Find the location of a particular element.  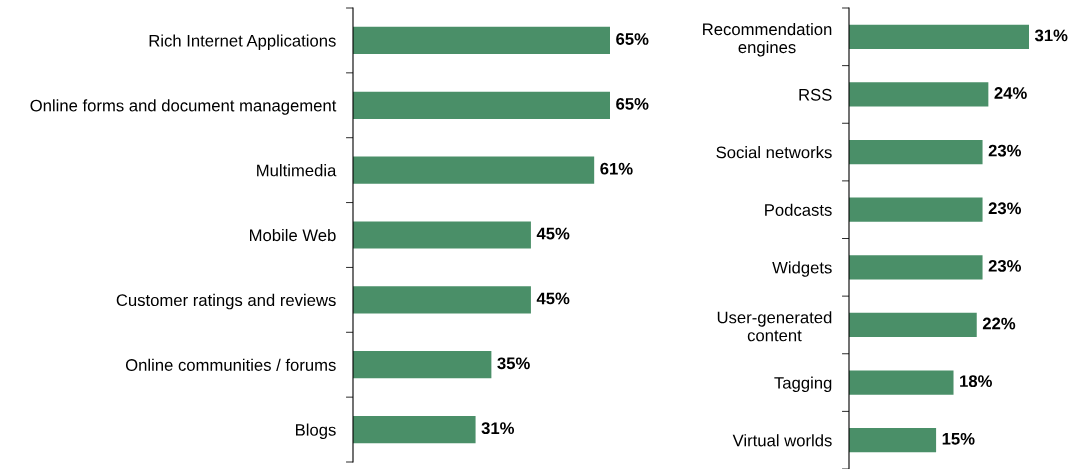

y-tick-label: Virtual worlds is located at coordinates (782, 440).